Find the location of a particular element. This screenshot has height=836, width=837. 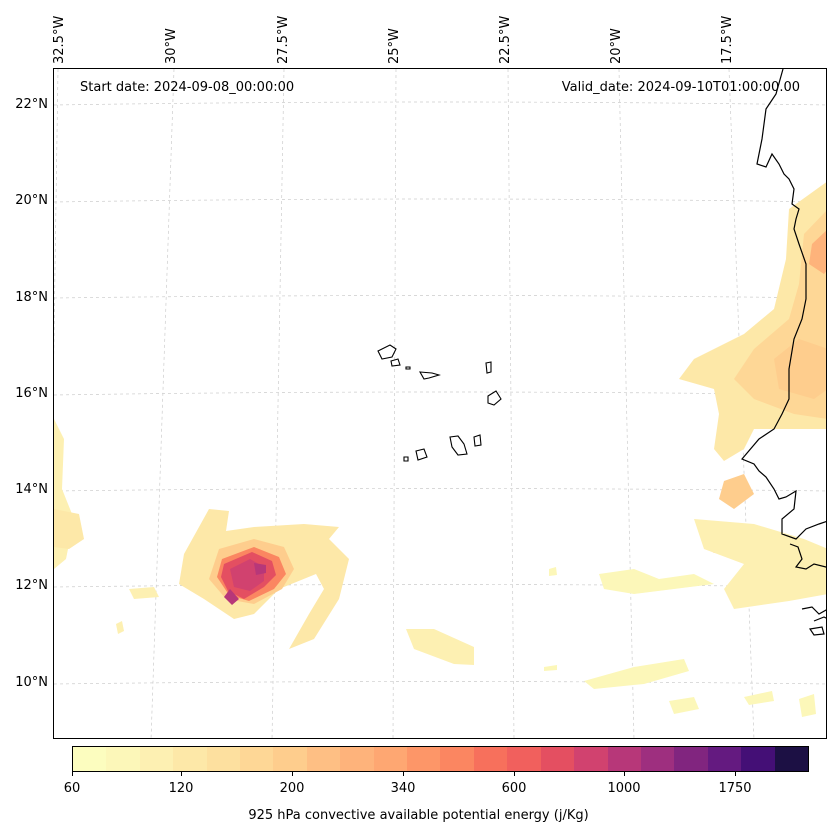

colorbar-label-200: 200 is located at coordinates (292, 788).